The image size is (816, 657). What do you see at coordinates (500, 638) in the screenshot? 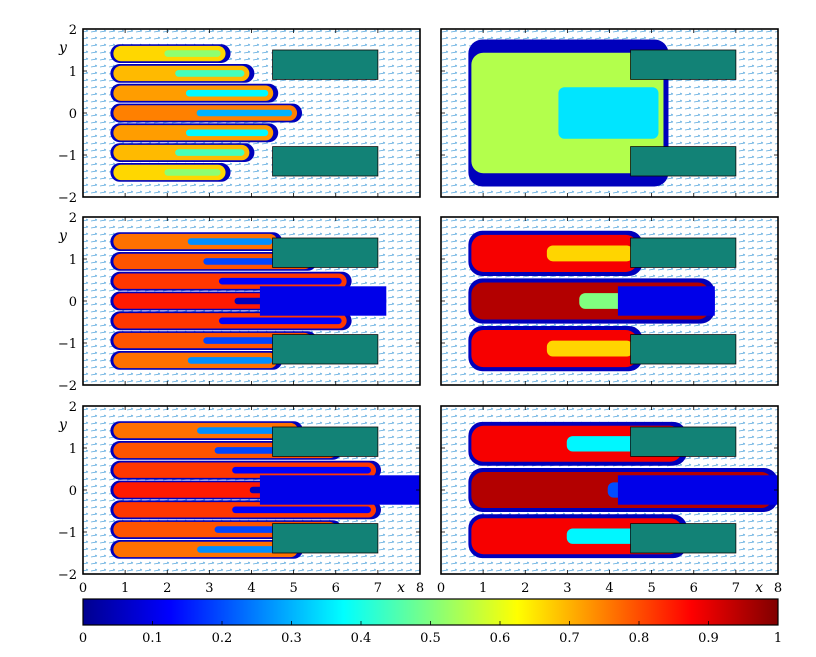
I see `colorbar-tick-label: 0.6` at bounding box center [500, 638].